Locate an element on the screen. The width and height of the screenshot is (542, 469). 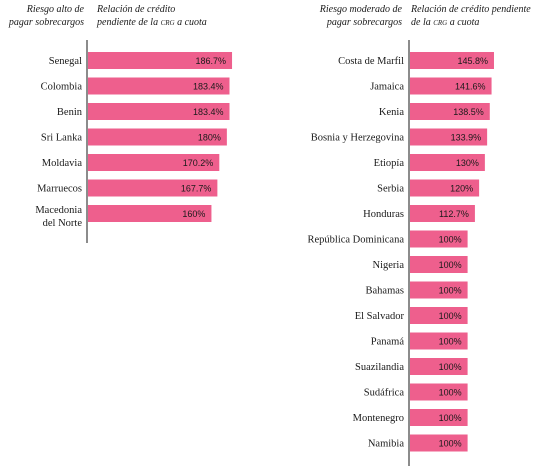
moderate-risk-value-label: 112.7% is located at coordinates (454, 214).